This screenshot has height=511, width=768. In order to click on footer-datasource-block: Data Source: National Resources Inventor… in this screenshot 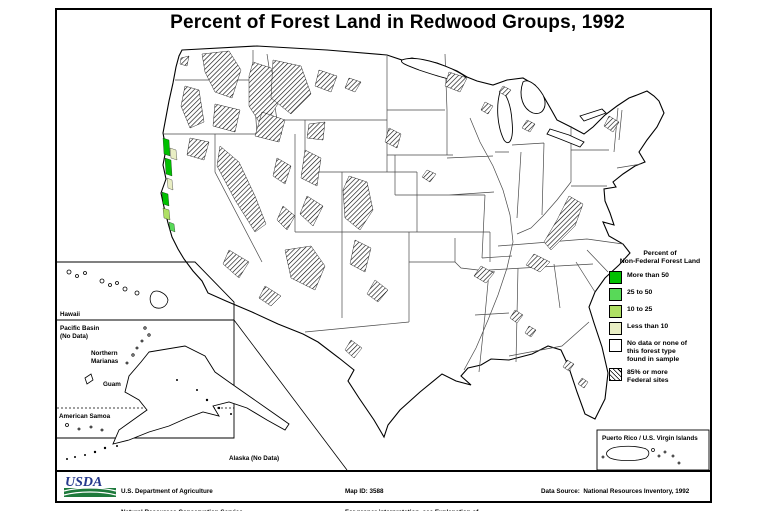, I will do `click(615, 491)`.